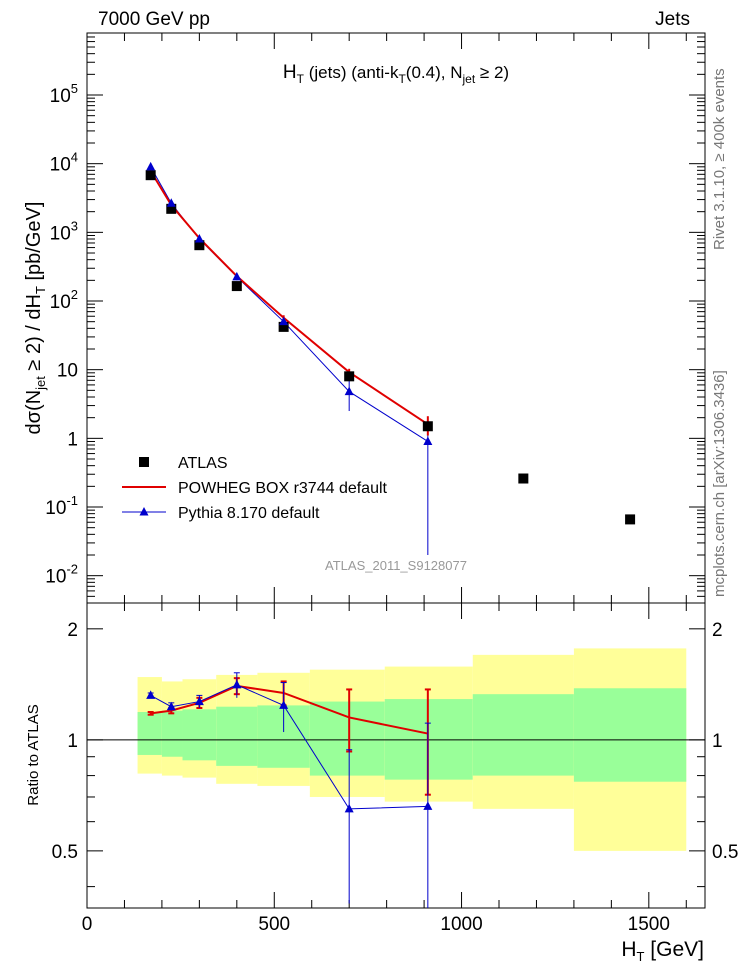  What do you see at coordinates (64, 300) in the screenshot?
I see `y-tick-label: 10²` at bounding box center [64, 300].